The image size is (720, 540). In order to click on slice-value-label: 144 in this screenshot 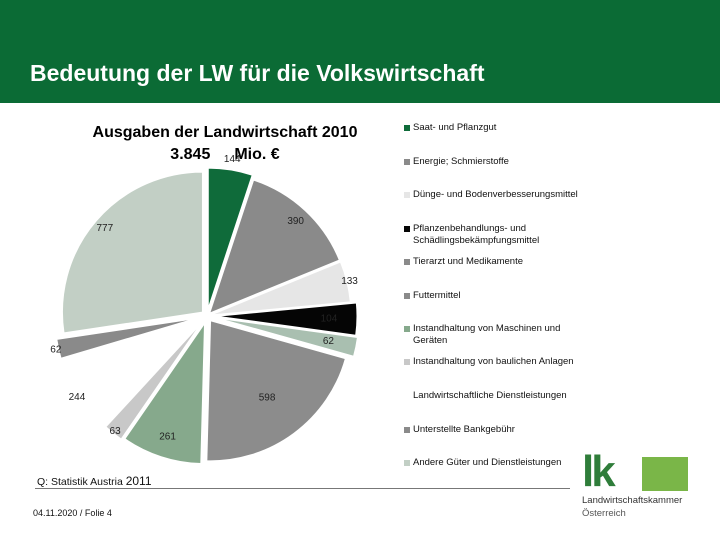, I will do `click(232, 159)`.